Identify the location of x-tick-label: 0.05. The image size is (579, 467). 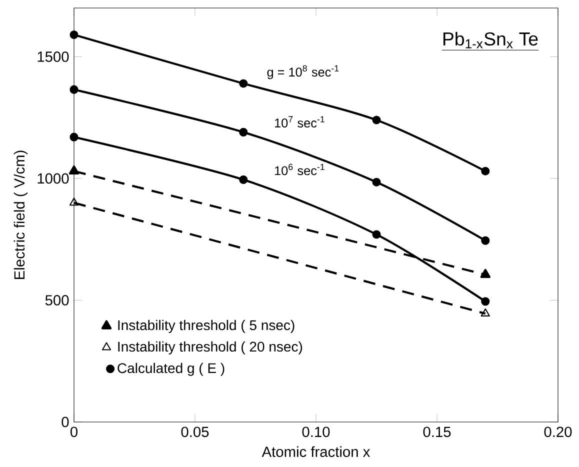
(195, 432).